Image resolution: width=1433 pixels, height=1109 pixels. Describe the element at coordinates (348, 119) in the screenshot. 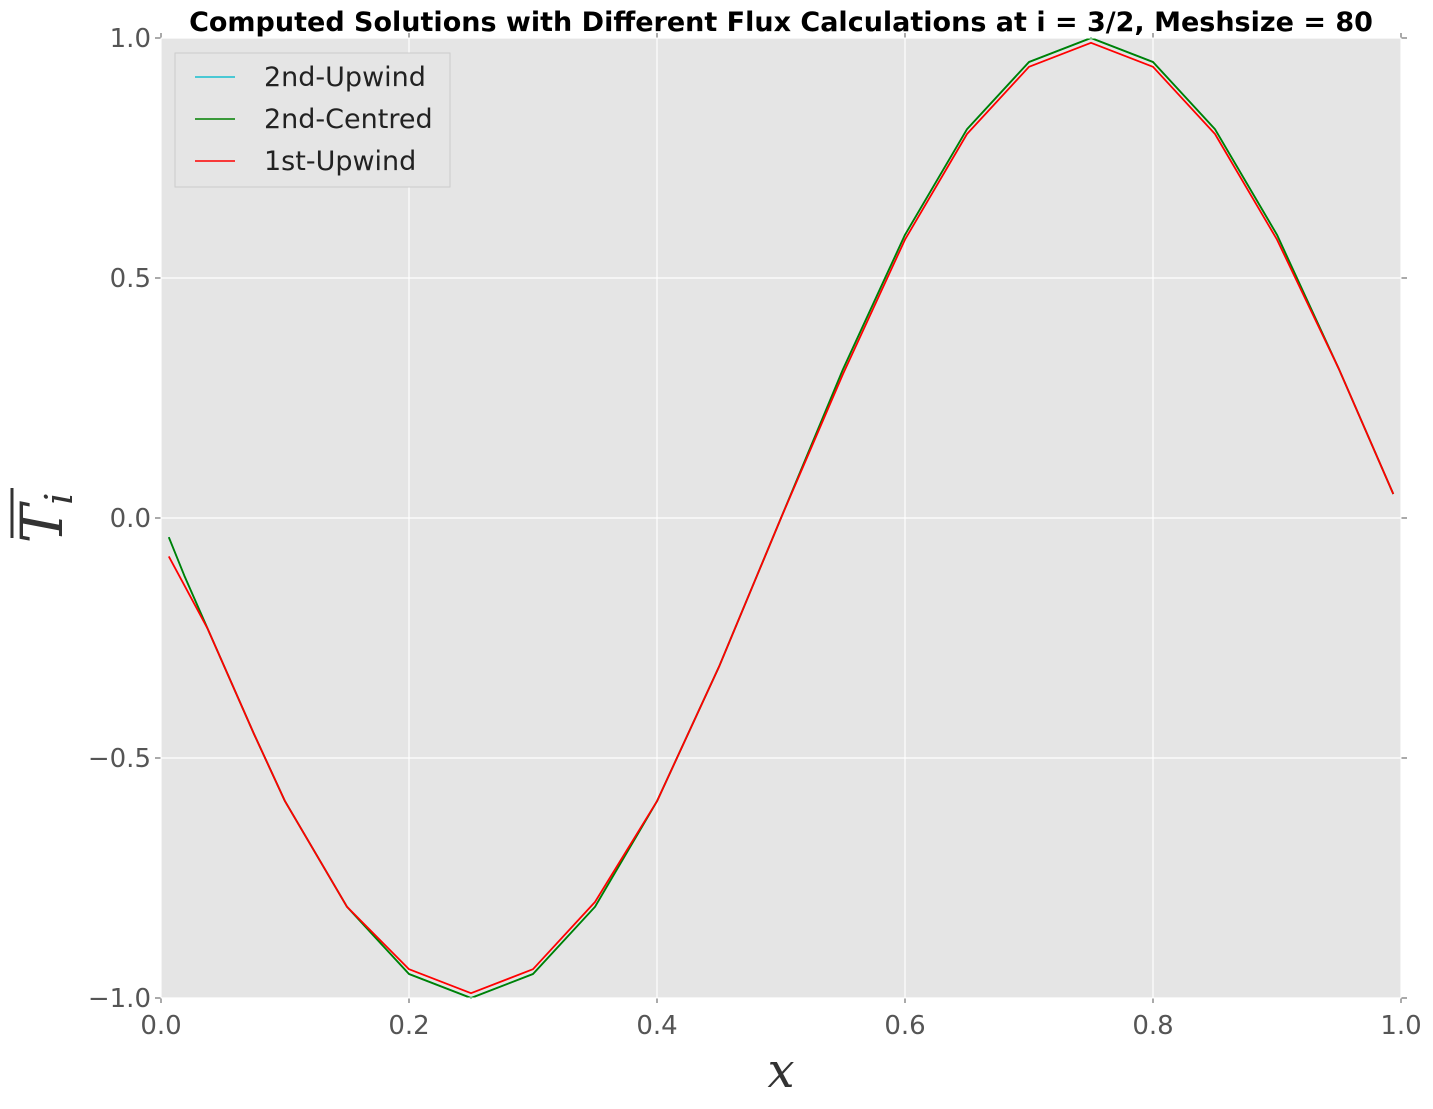

I see `legend-label-2nd-centred: 2nd-Centred` at that location.